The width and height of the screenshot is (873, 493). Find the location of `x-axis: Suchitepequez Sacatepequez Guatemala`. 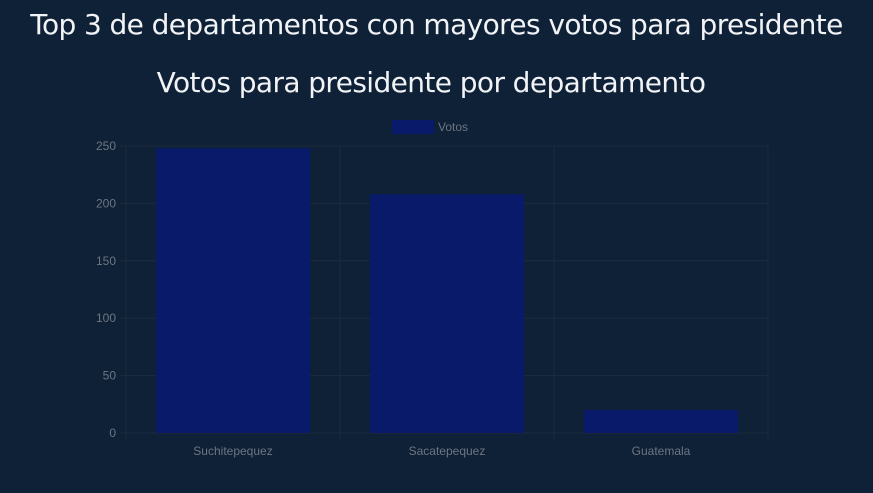

x-axis: Suchitepequez Sacatepequez Guatemala is located at coordinates (441, 451).